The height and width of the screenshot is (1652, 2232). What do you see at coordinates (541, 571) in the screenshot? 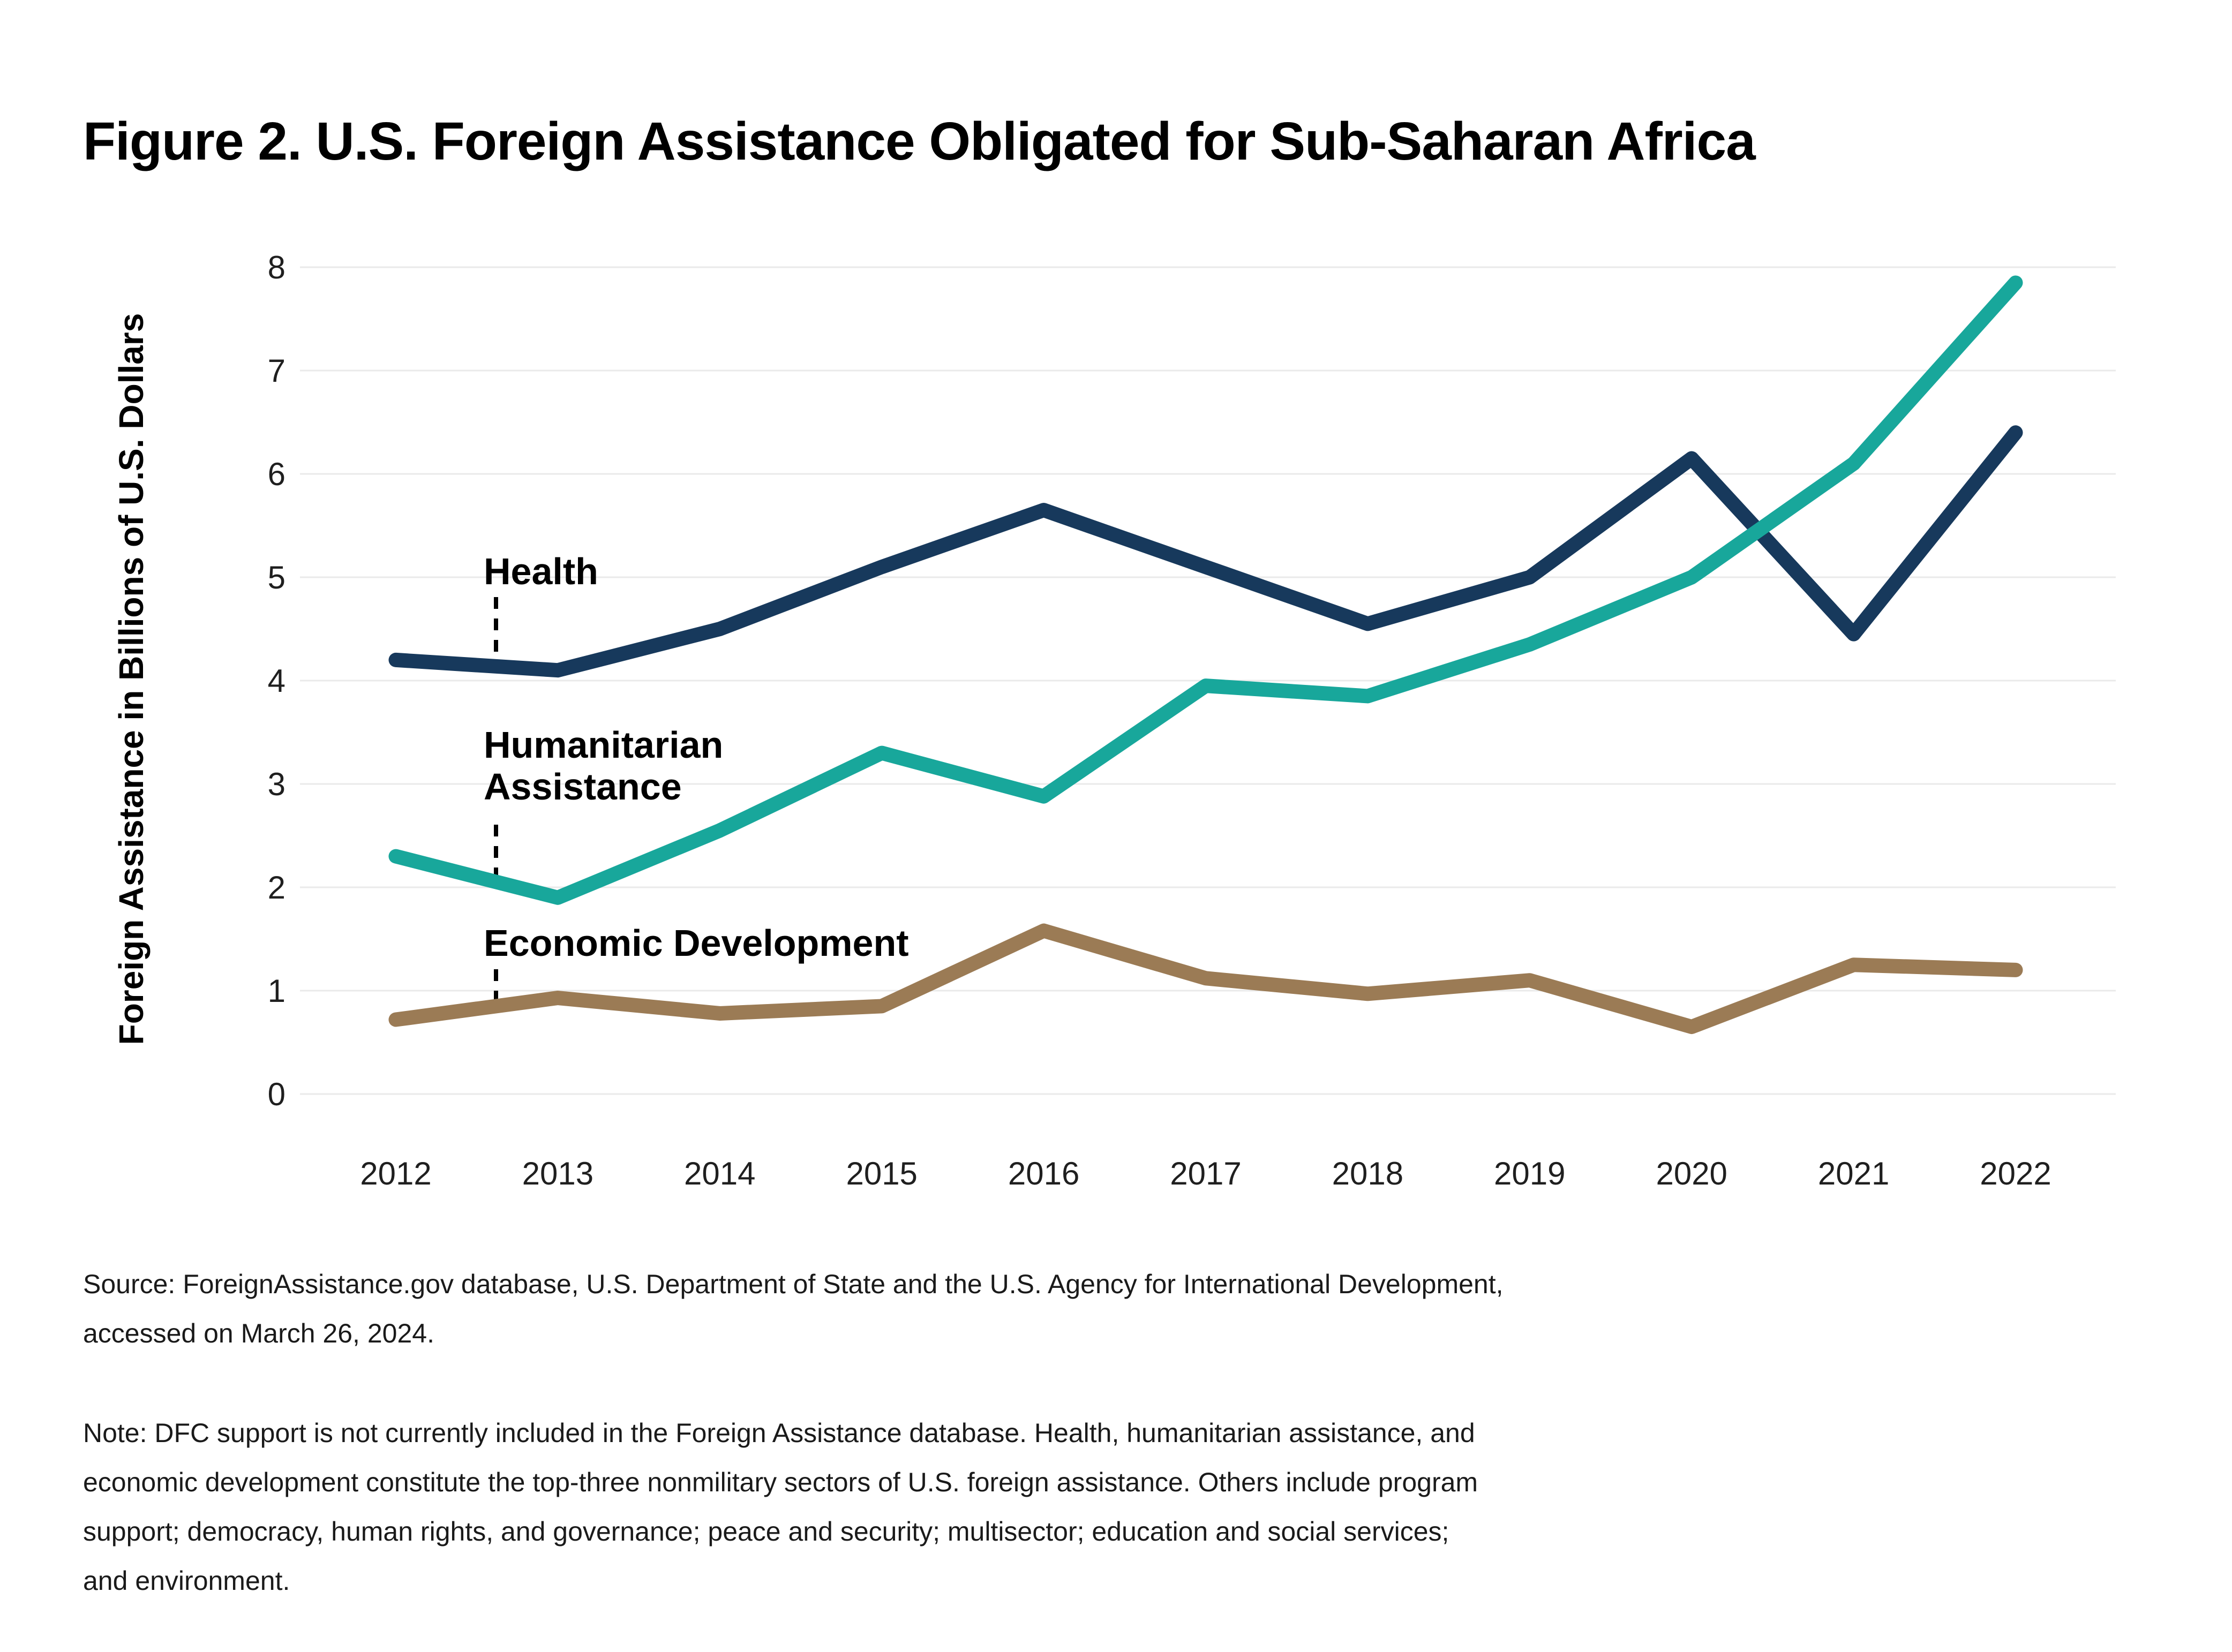
I see `series-label-health: Health` at bounding box center [541, 571].